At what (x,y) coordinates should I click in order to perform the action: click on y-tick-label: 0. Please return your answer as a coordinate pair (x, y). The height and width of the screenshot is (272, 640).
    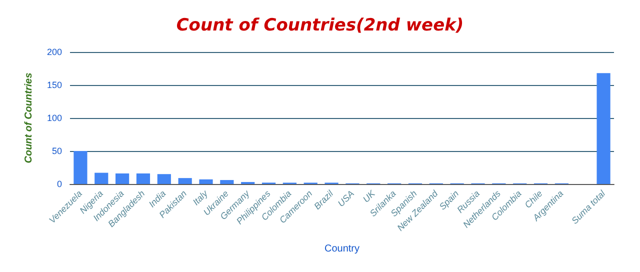
    Looking at the image, I should click on (59, 184).